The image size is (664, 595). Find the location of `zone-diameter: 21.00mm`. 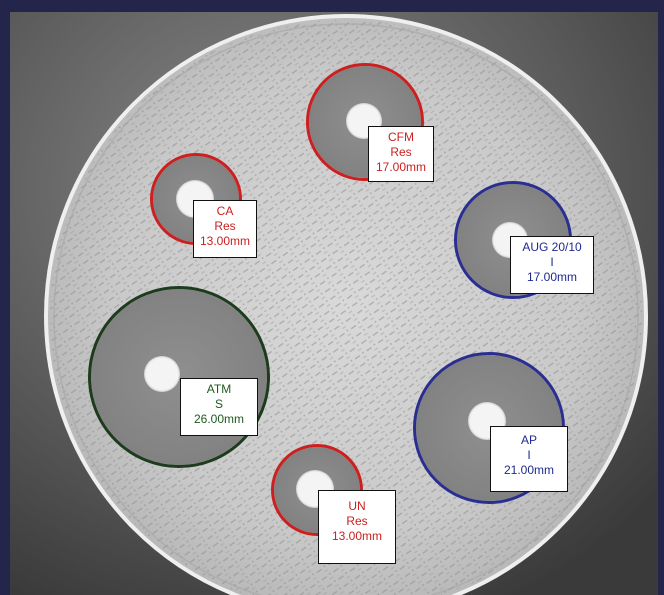

zone-diameter: 21.00mm is located at coordinates (529, 470).